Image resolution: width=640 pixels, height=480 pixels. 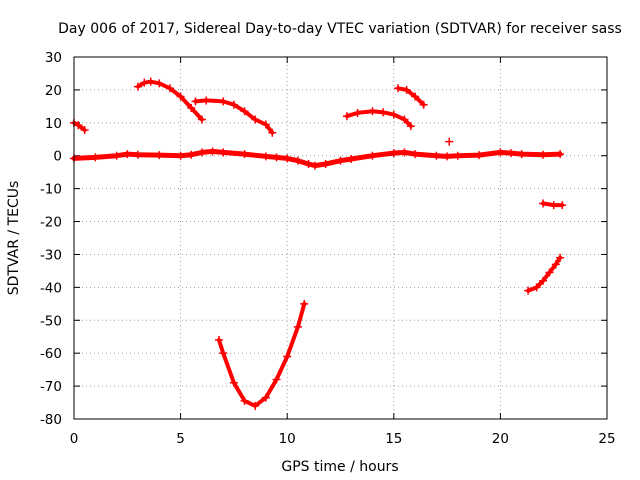 What do you see at coordinates (53, 124) in the screenshot?
I see `y-tick-label: 10` at bounding box center [53, 124].